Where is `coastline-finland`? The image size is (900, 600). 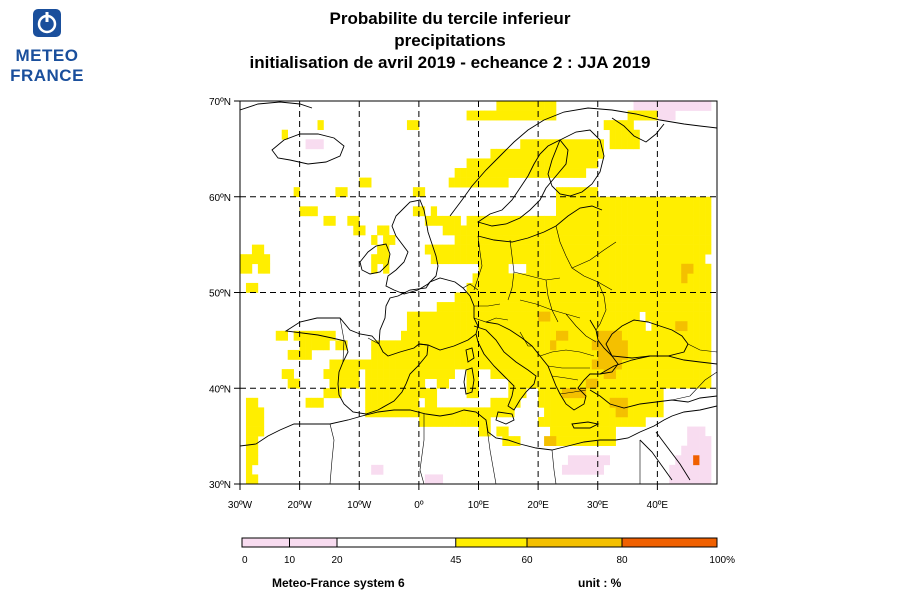
coastline-finland is located at coordinates (576, 163).